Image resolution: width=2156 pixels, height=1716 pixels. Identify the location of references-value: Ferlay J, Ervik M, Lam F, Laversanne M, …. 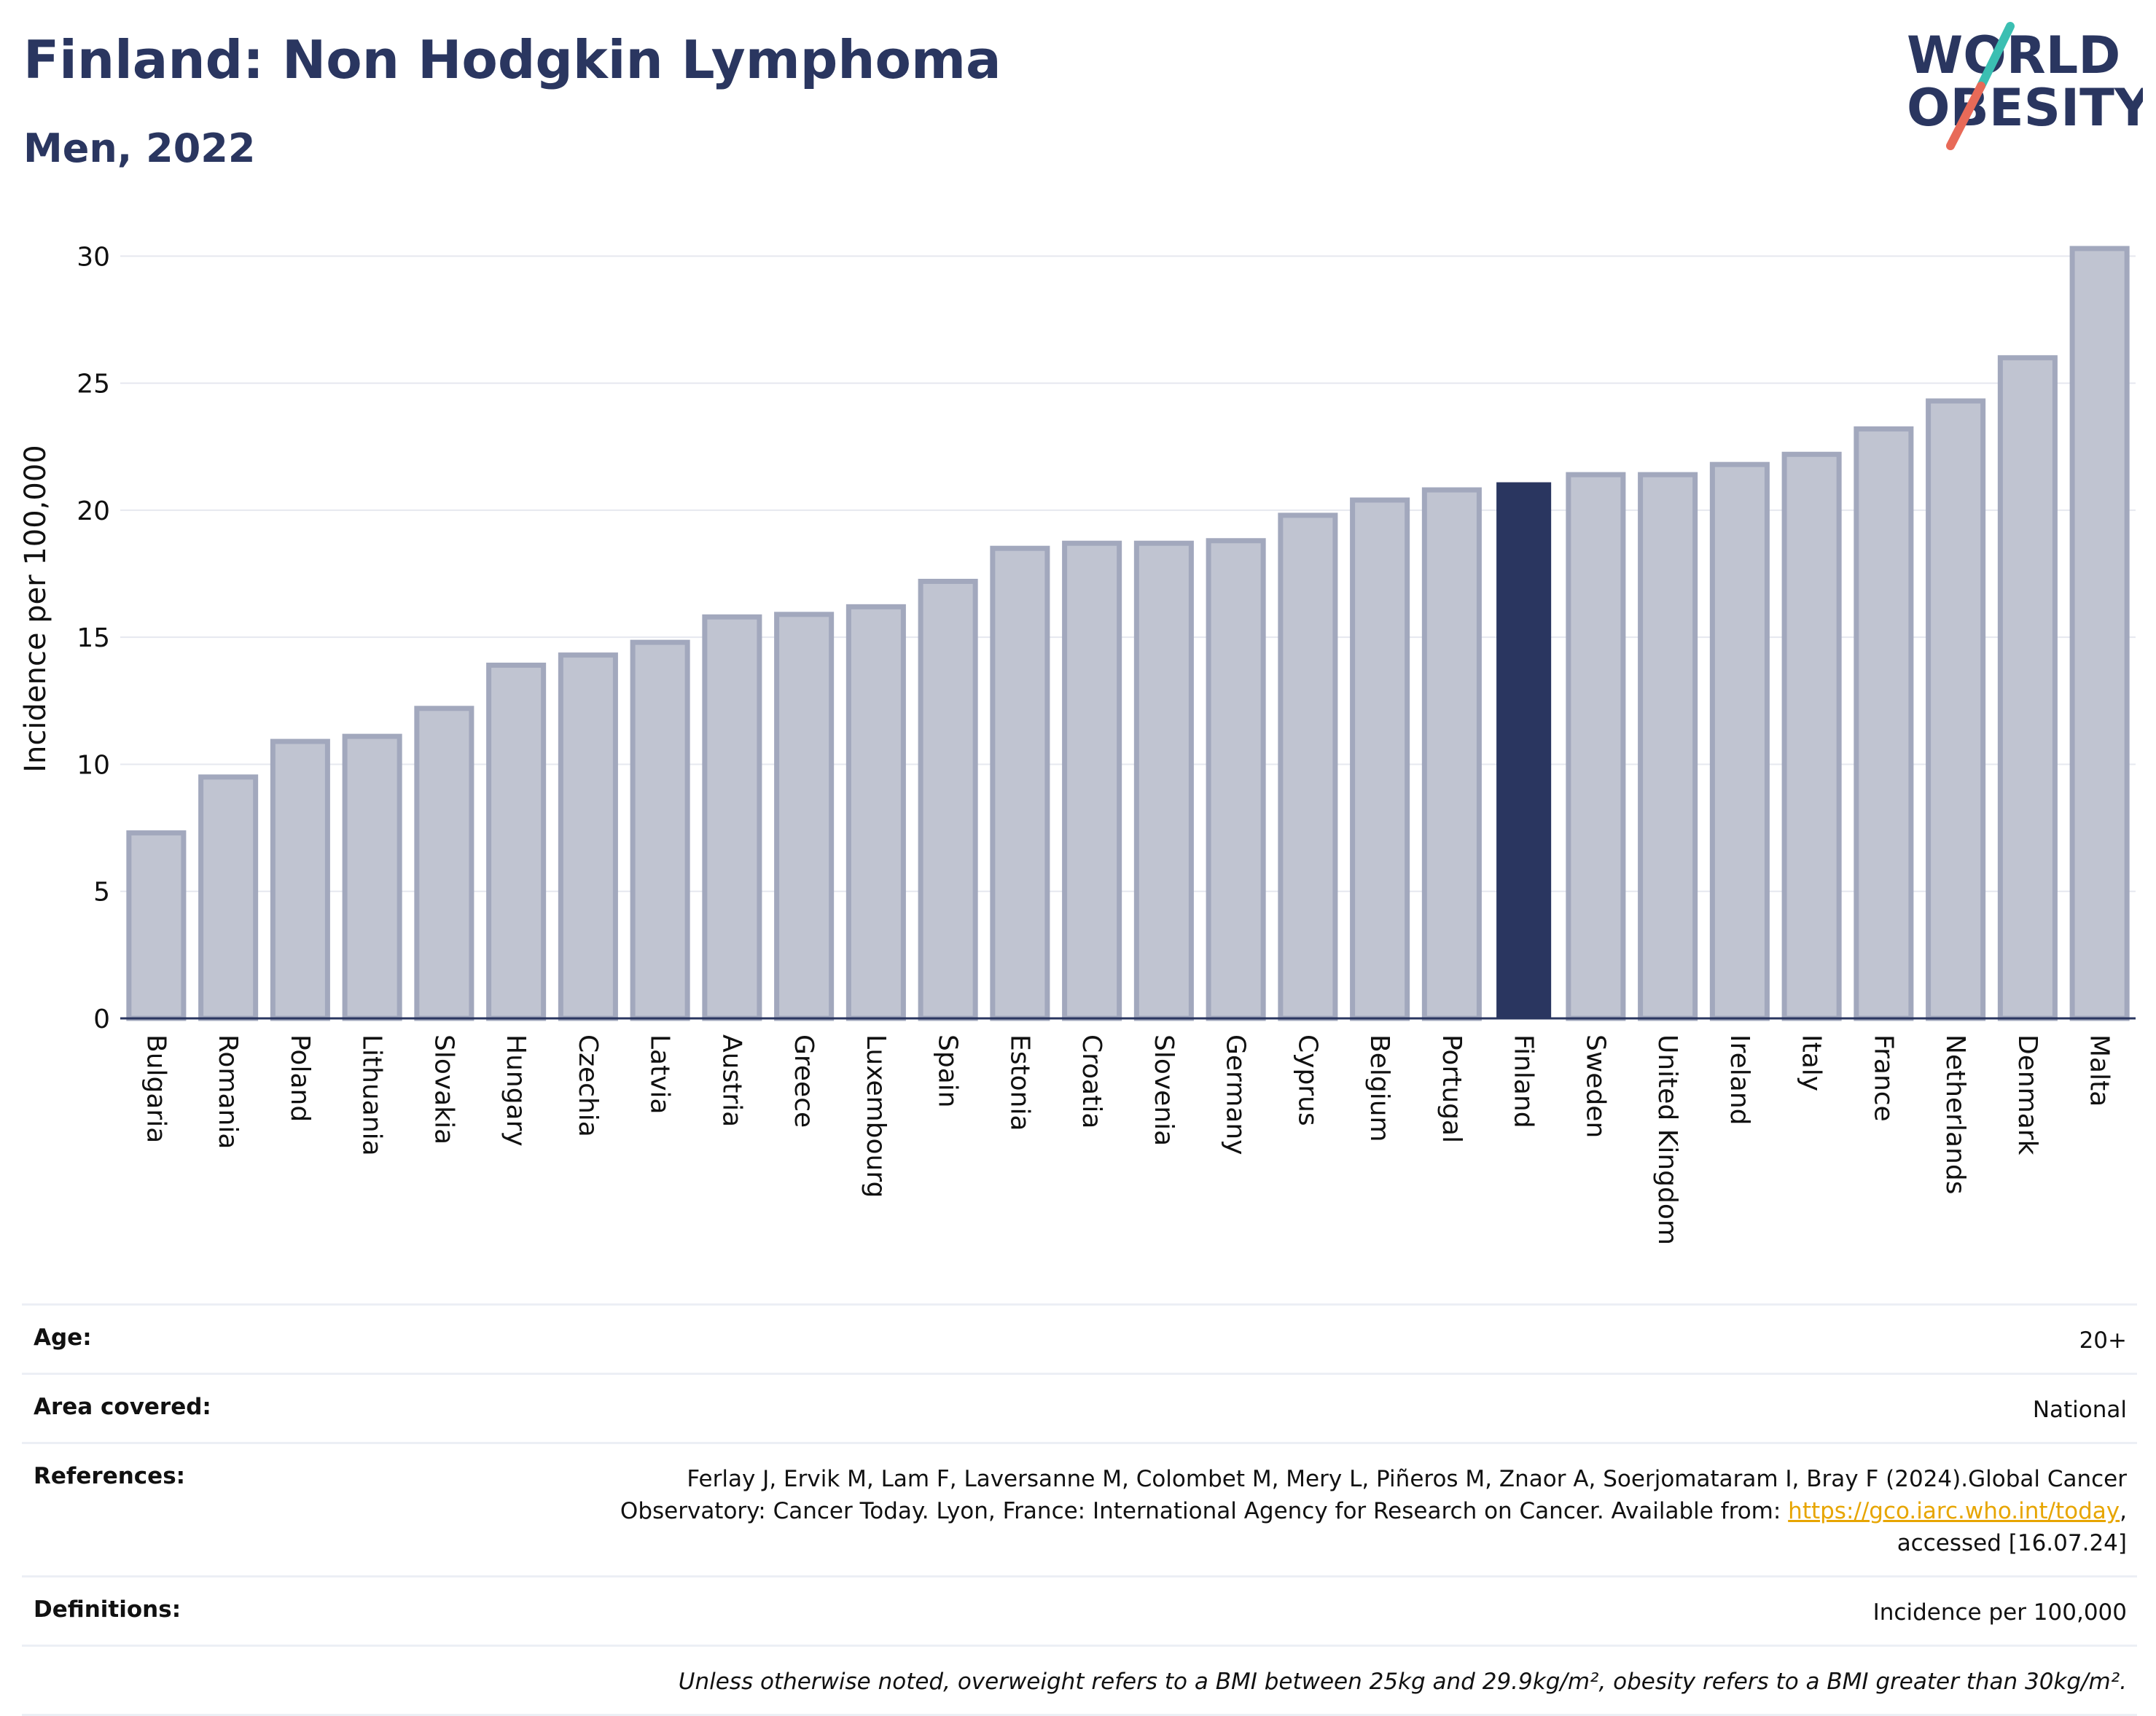
(1354, 1511).